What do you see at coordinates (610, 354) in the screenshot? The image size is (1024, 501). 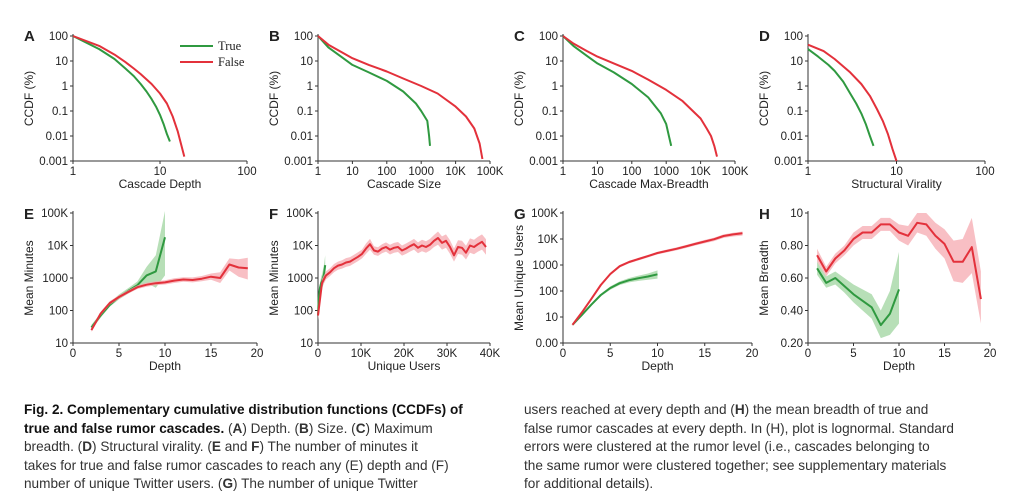 I see `x-tick-label-G: 5` at bounding box center [610, 354].